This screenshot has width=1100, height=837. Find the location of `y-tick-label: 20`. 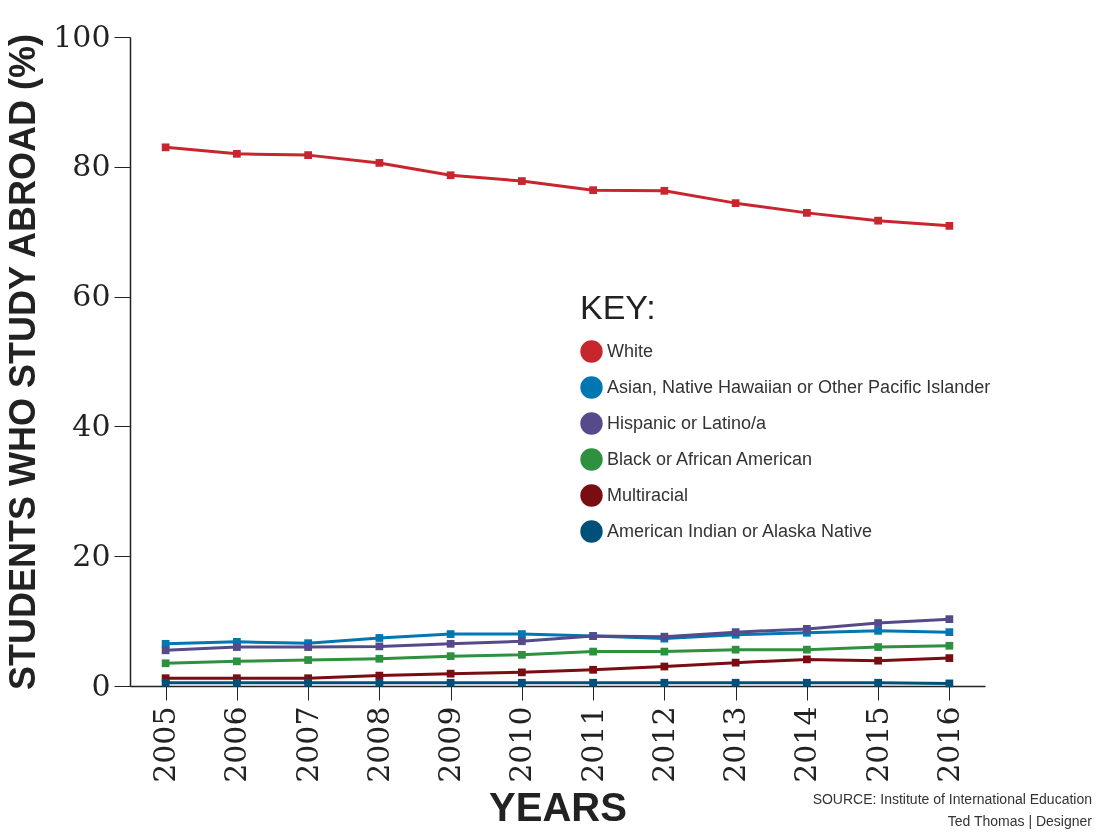

y-tick-label: 20 is located at coordinates (91, 555).